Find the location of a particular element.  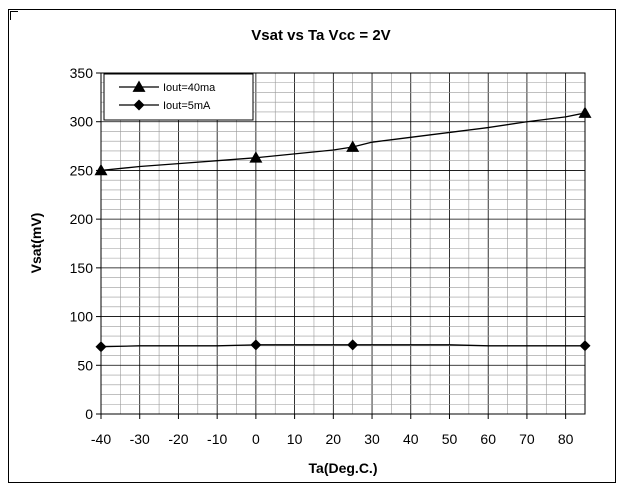

x-axis-title: Ta(Deg.C.) is located at coordinates (343, 468).